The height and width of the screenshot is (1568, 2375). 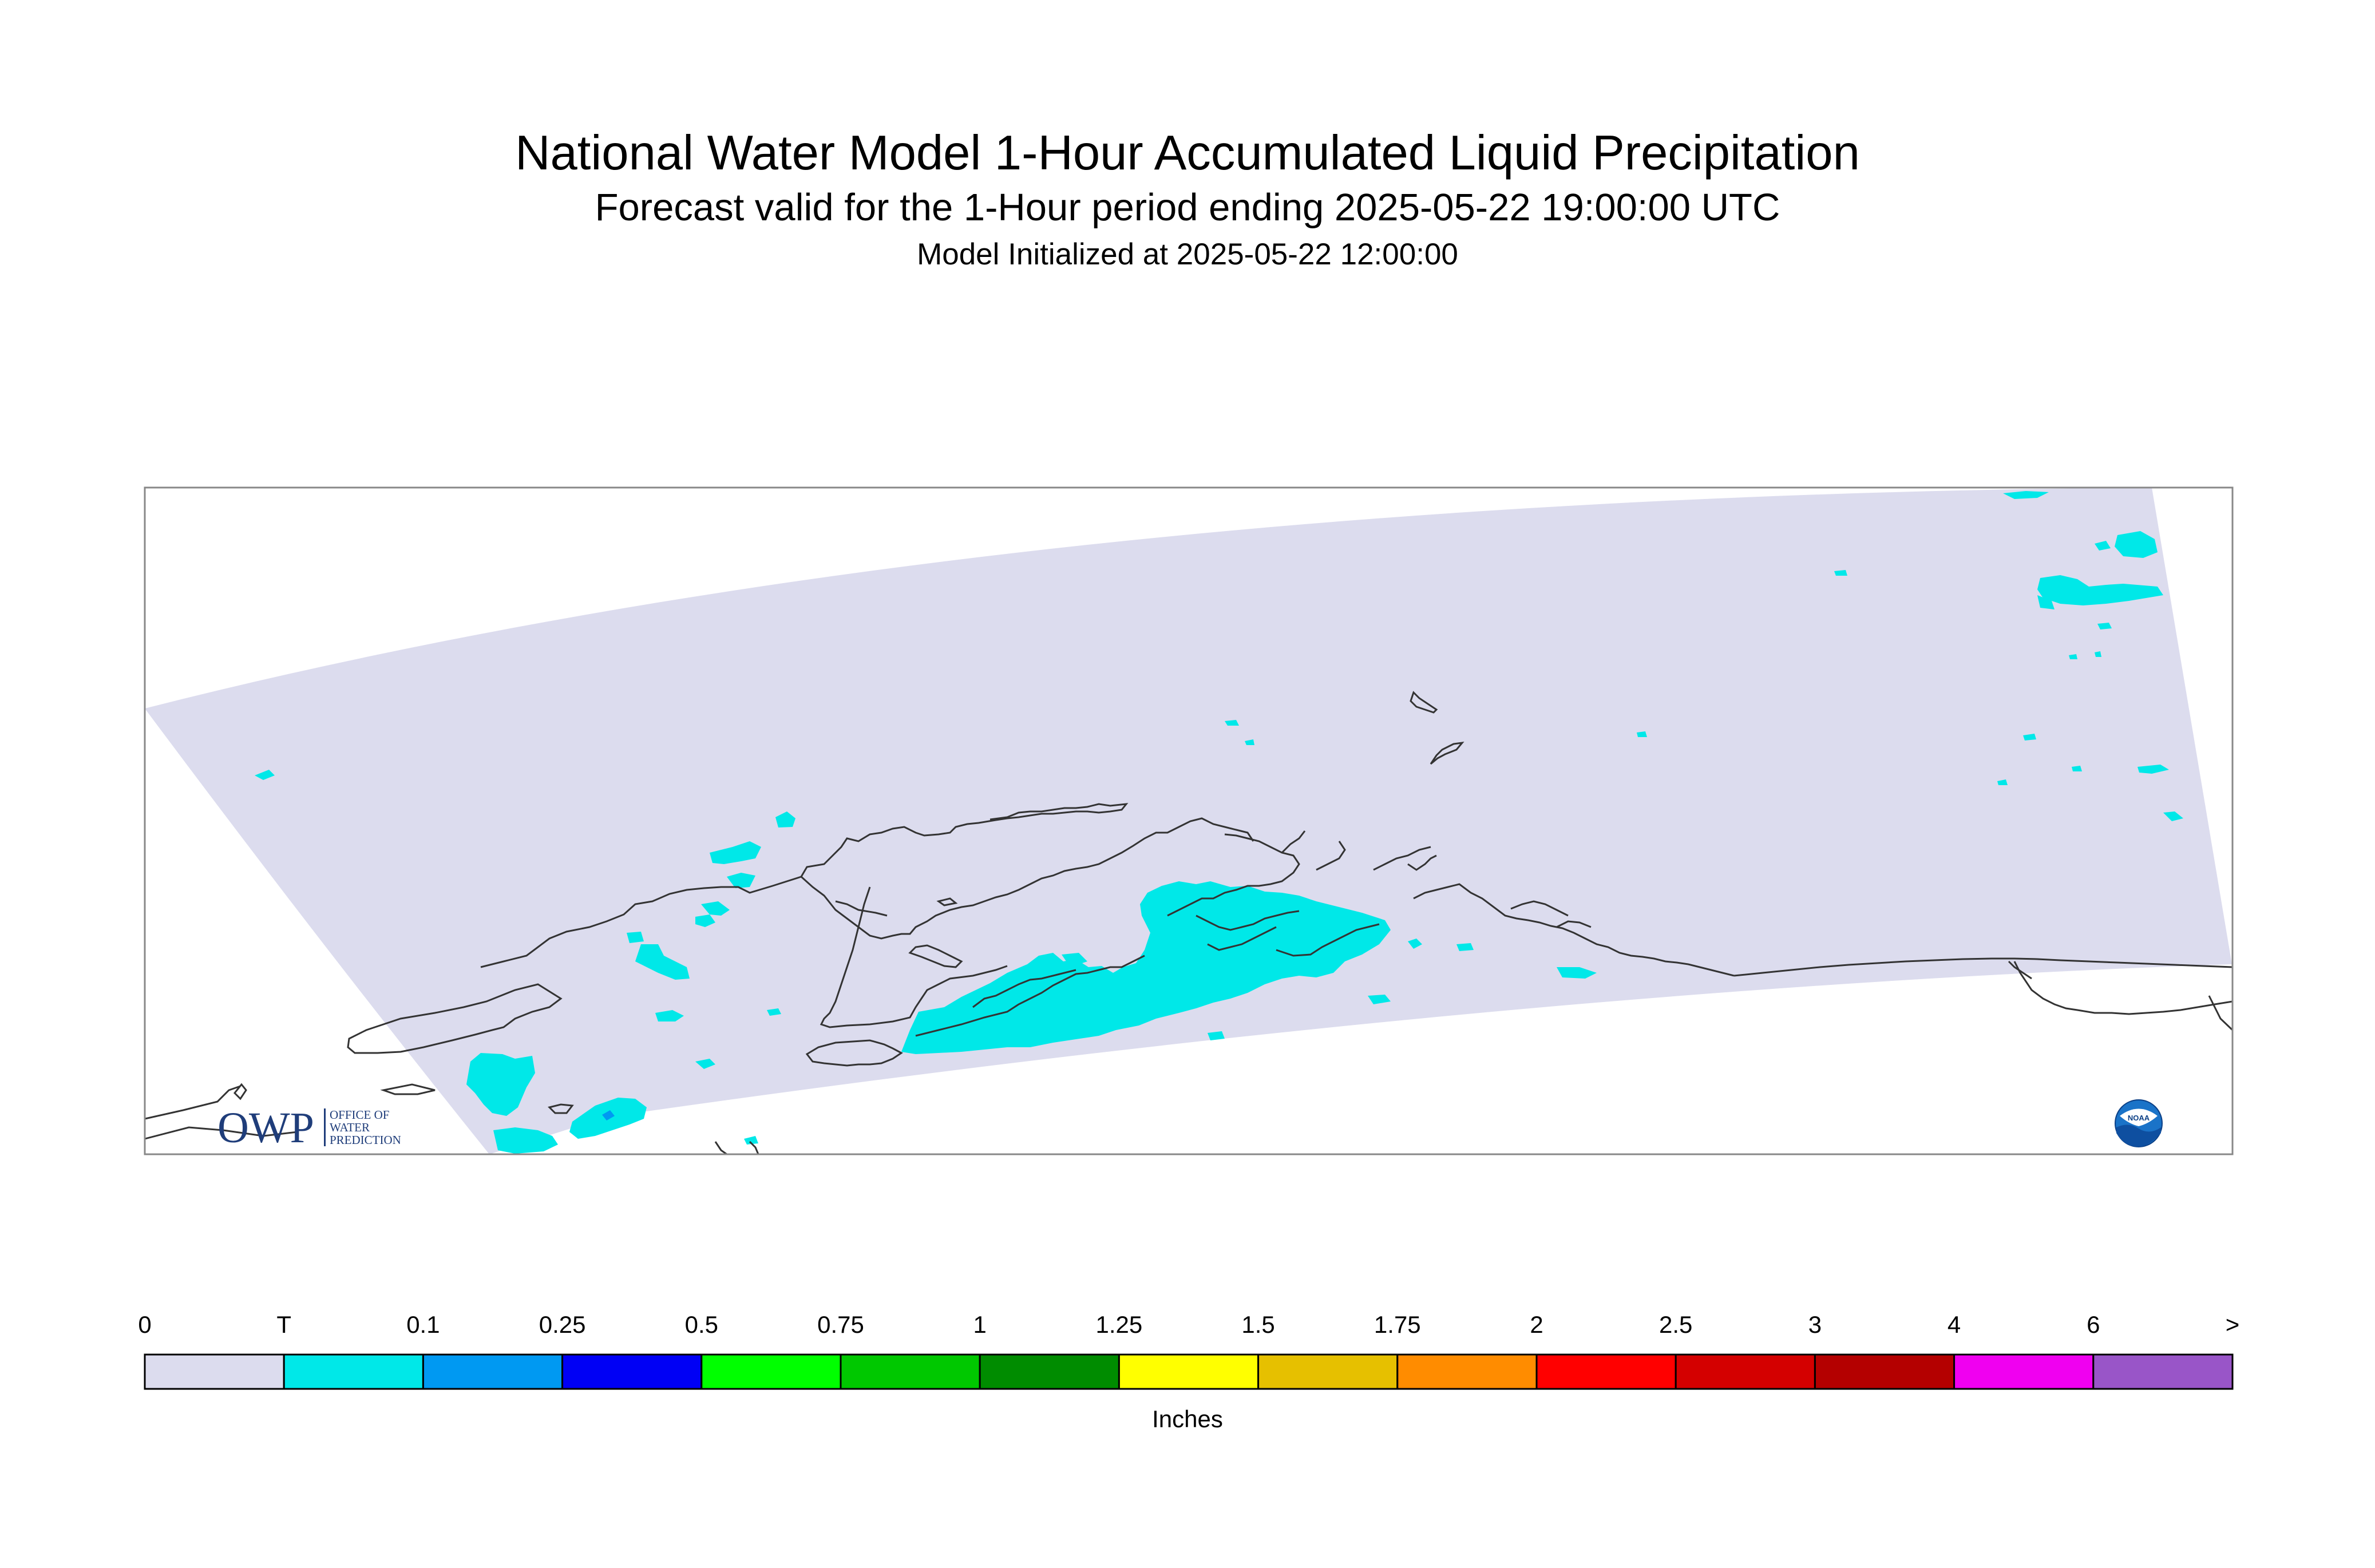 What do you see at coordinates (2233, 1324) in the screenshot?
I see `legend-tick-label: >` at bounding box center [2233, 1324].